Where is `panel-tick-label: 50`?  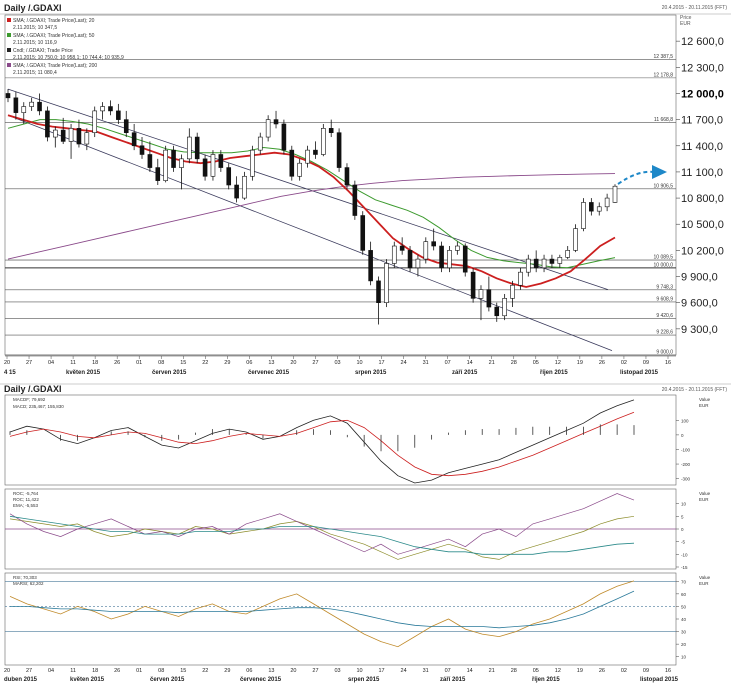 panel-tick-label: 50 is located at coordinates (684, 606).